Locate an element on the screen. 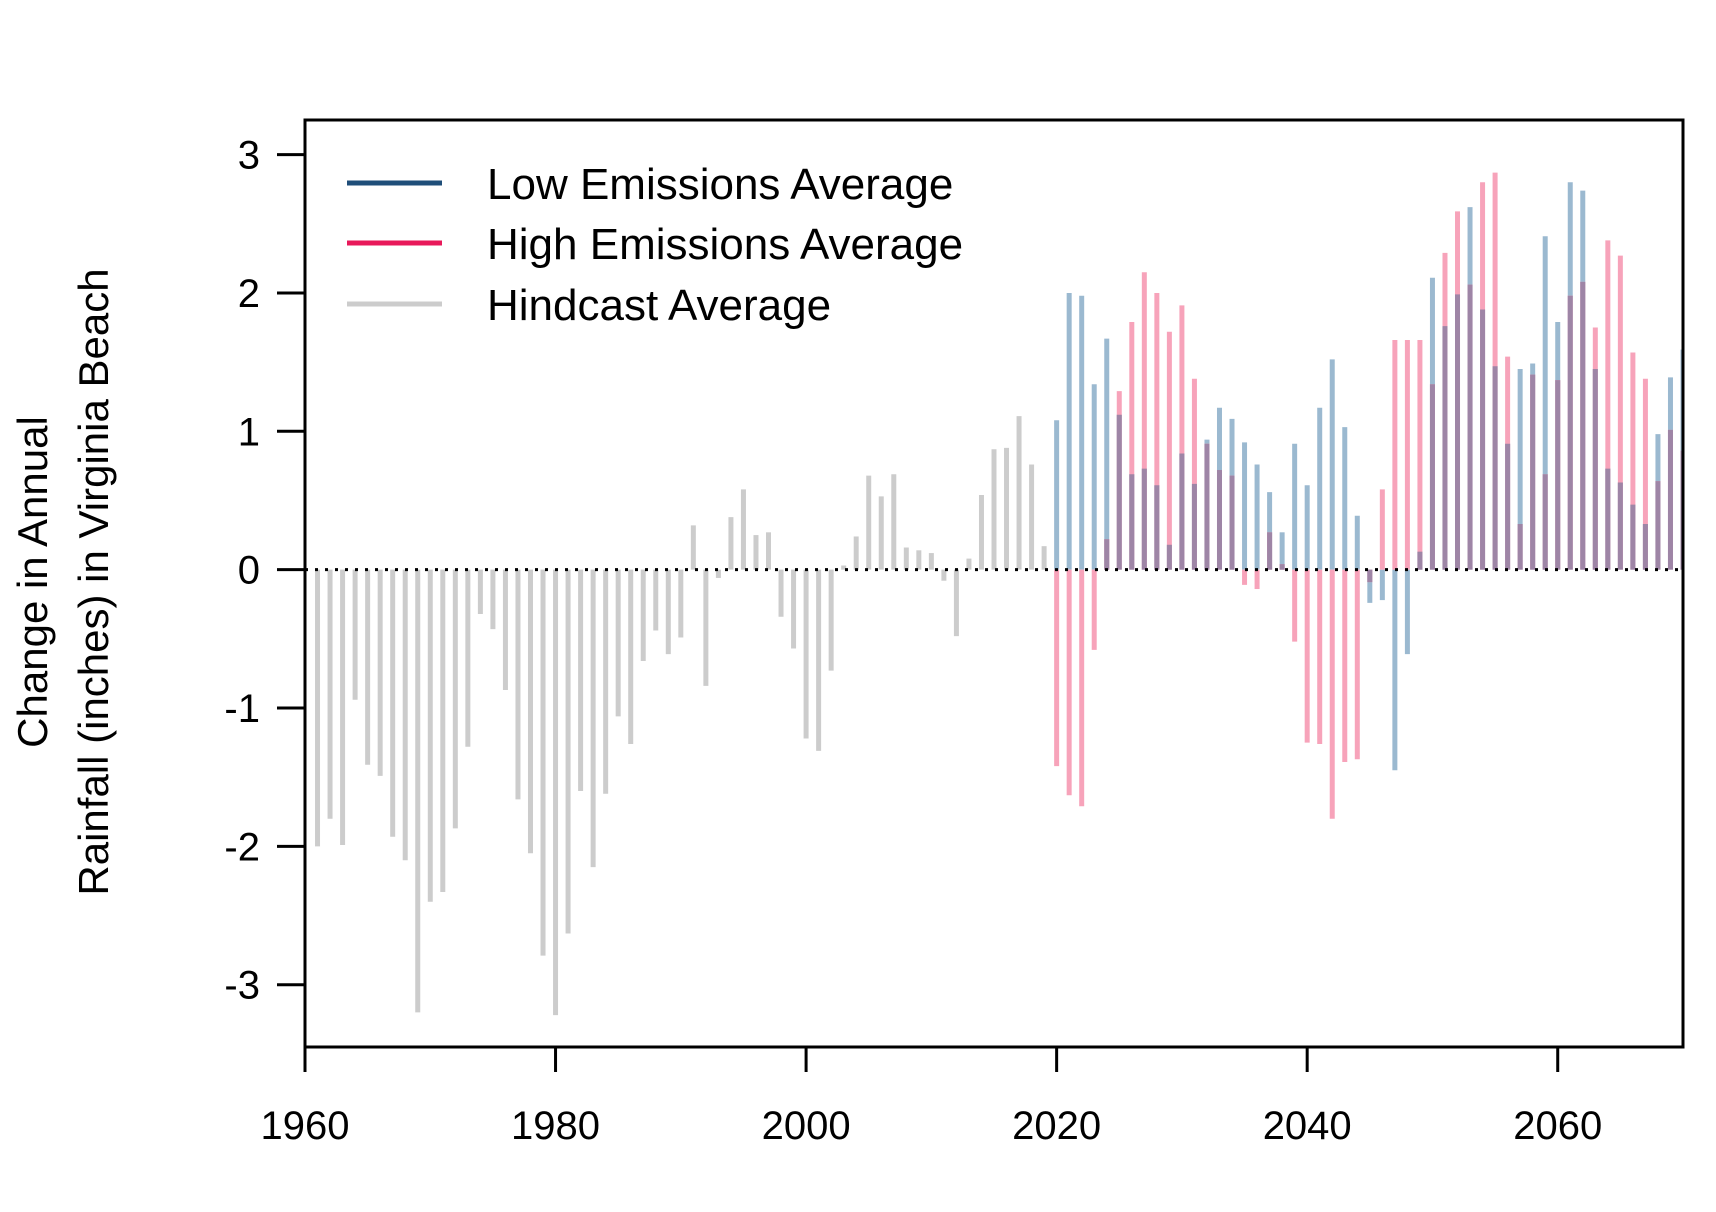 This screenshot has height=1212, width=1716. legend-label-high-emissions: High Emissions Average is located at coordinates (725, 244).